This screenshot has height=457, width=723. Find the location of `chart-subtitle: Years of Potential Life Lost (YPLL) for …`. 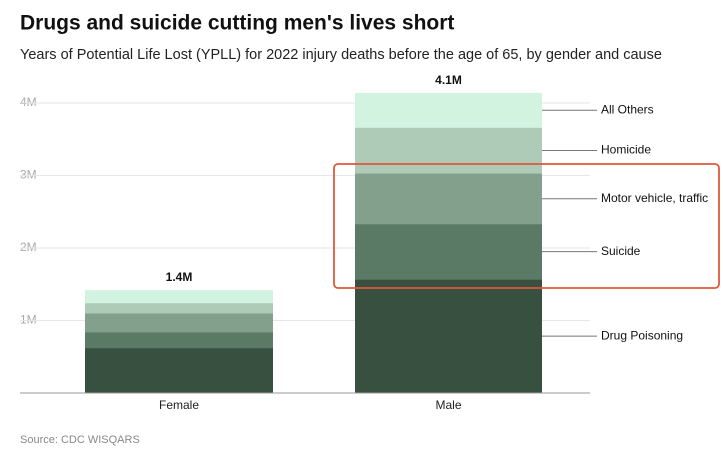

chart-subtitle: Years of Potential Life Lost (YPLL) for … is located at coordinates (341, 55).